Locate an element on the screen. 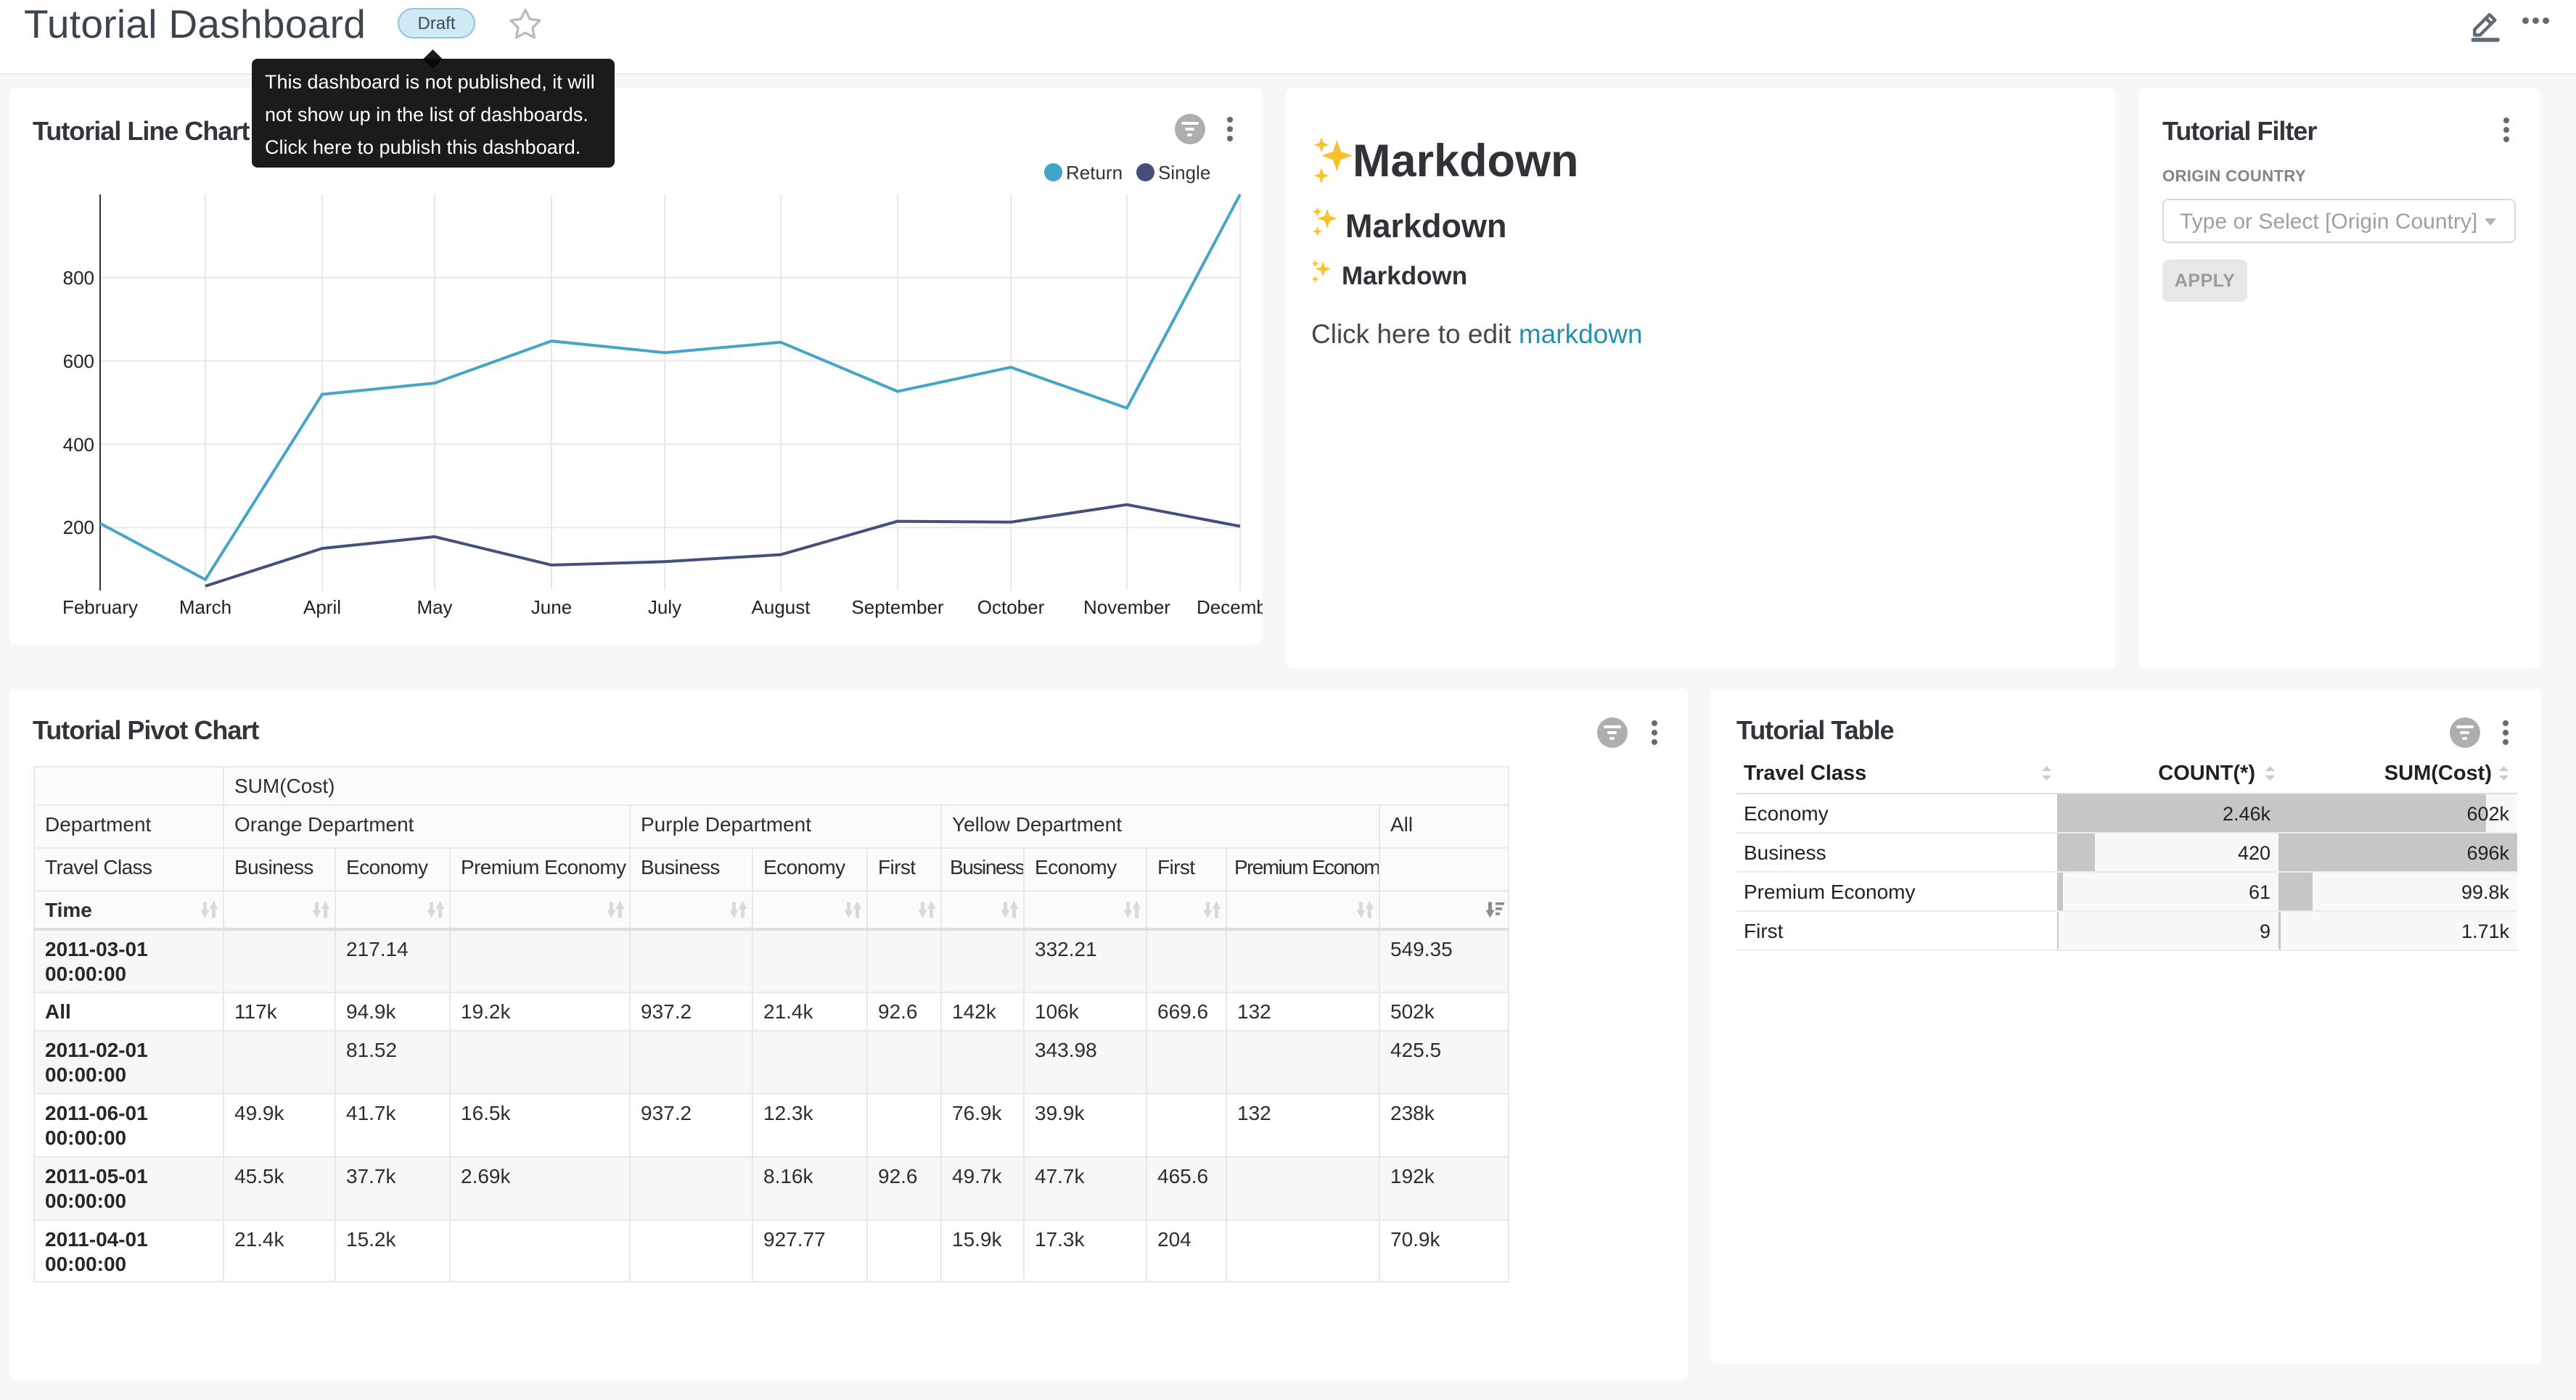  svg-text: August is located at coordinates (781, 607).